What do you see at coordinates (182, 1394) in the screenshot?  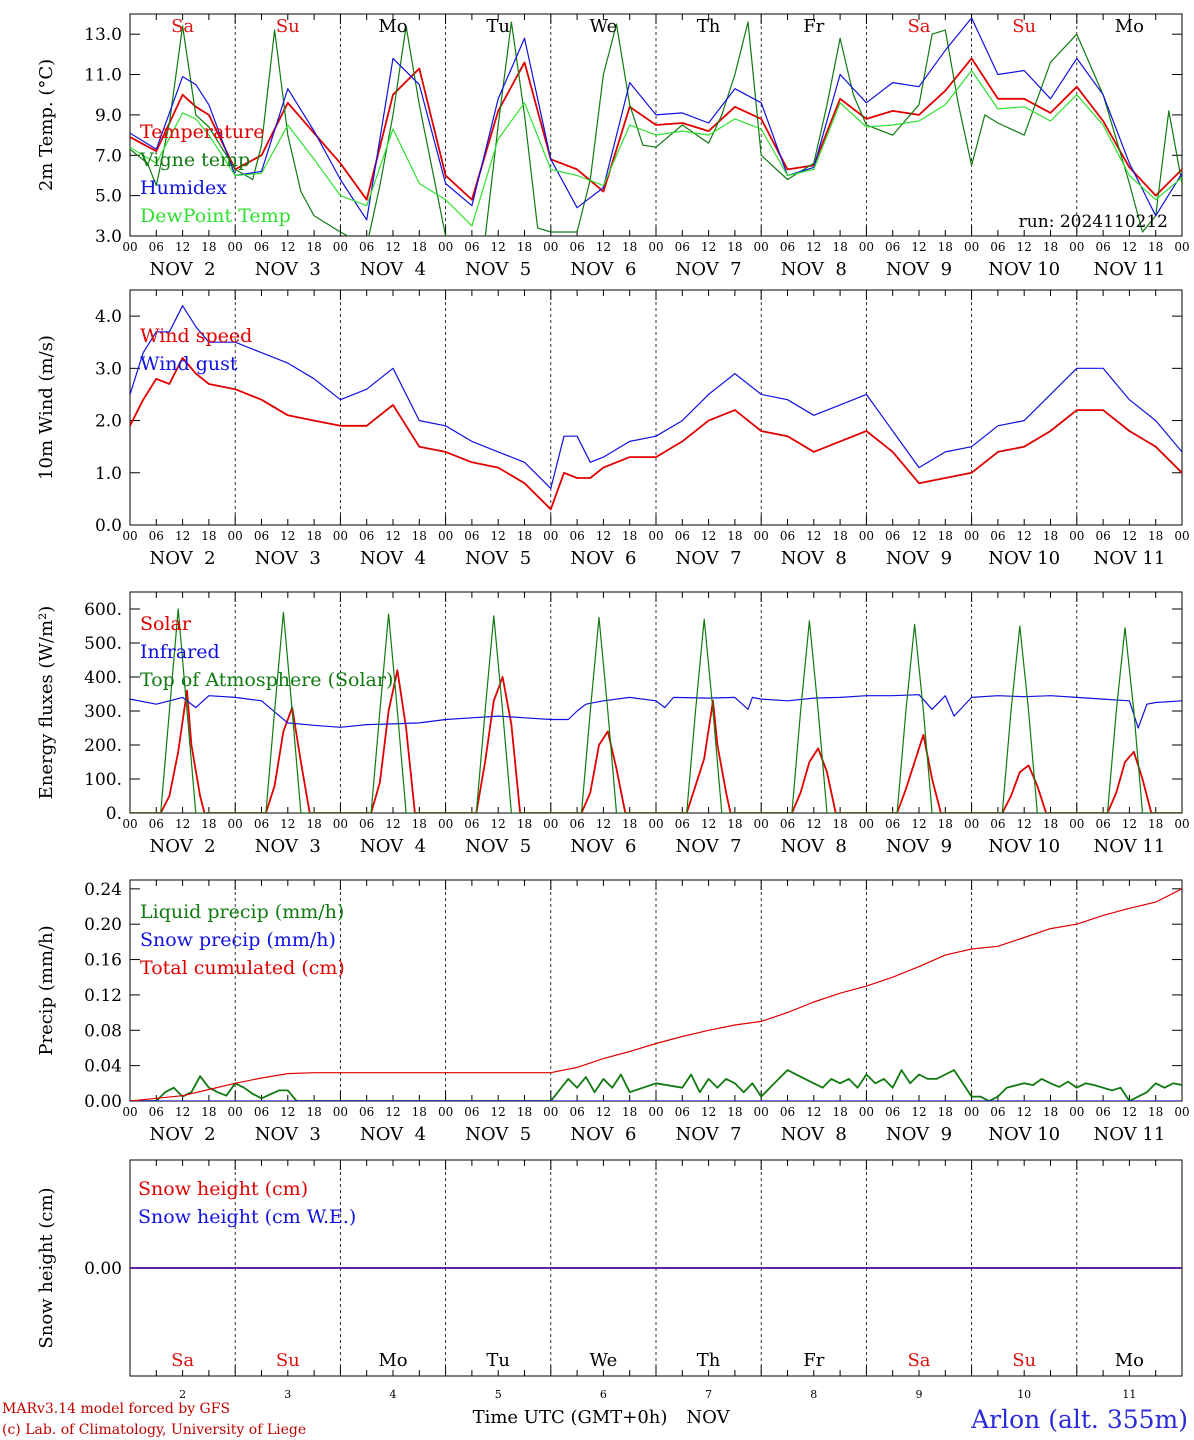 I see `day-number: 2` at bounding box center [182, 1394].